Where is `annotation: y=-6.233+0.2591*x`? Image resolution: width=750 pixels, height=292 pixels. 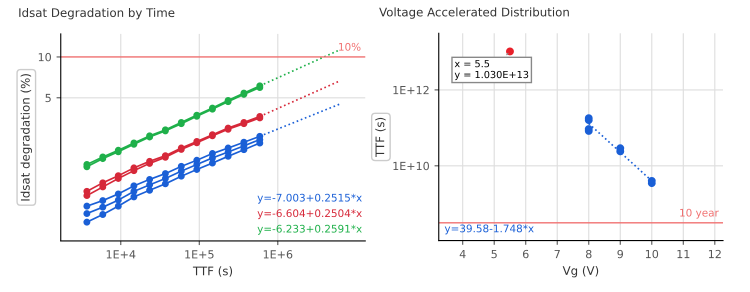 annotation: y=-6.233+0.2591*x is located at coordinates (309, 229).